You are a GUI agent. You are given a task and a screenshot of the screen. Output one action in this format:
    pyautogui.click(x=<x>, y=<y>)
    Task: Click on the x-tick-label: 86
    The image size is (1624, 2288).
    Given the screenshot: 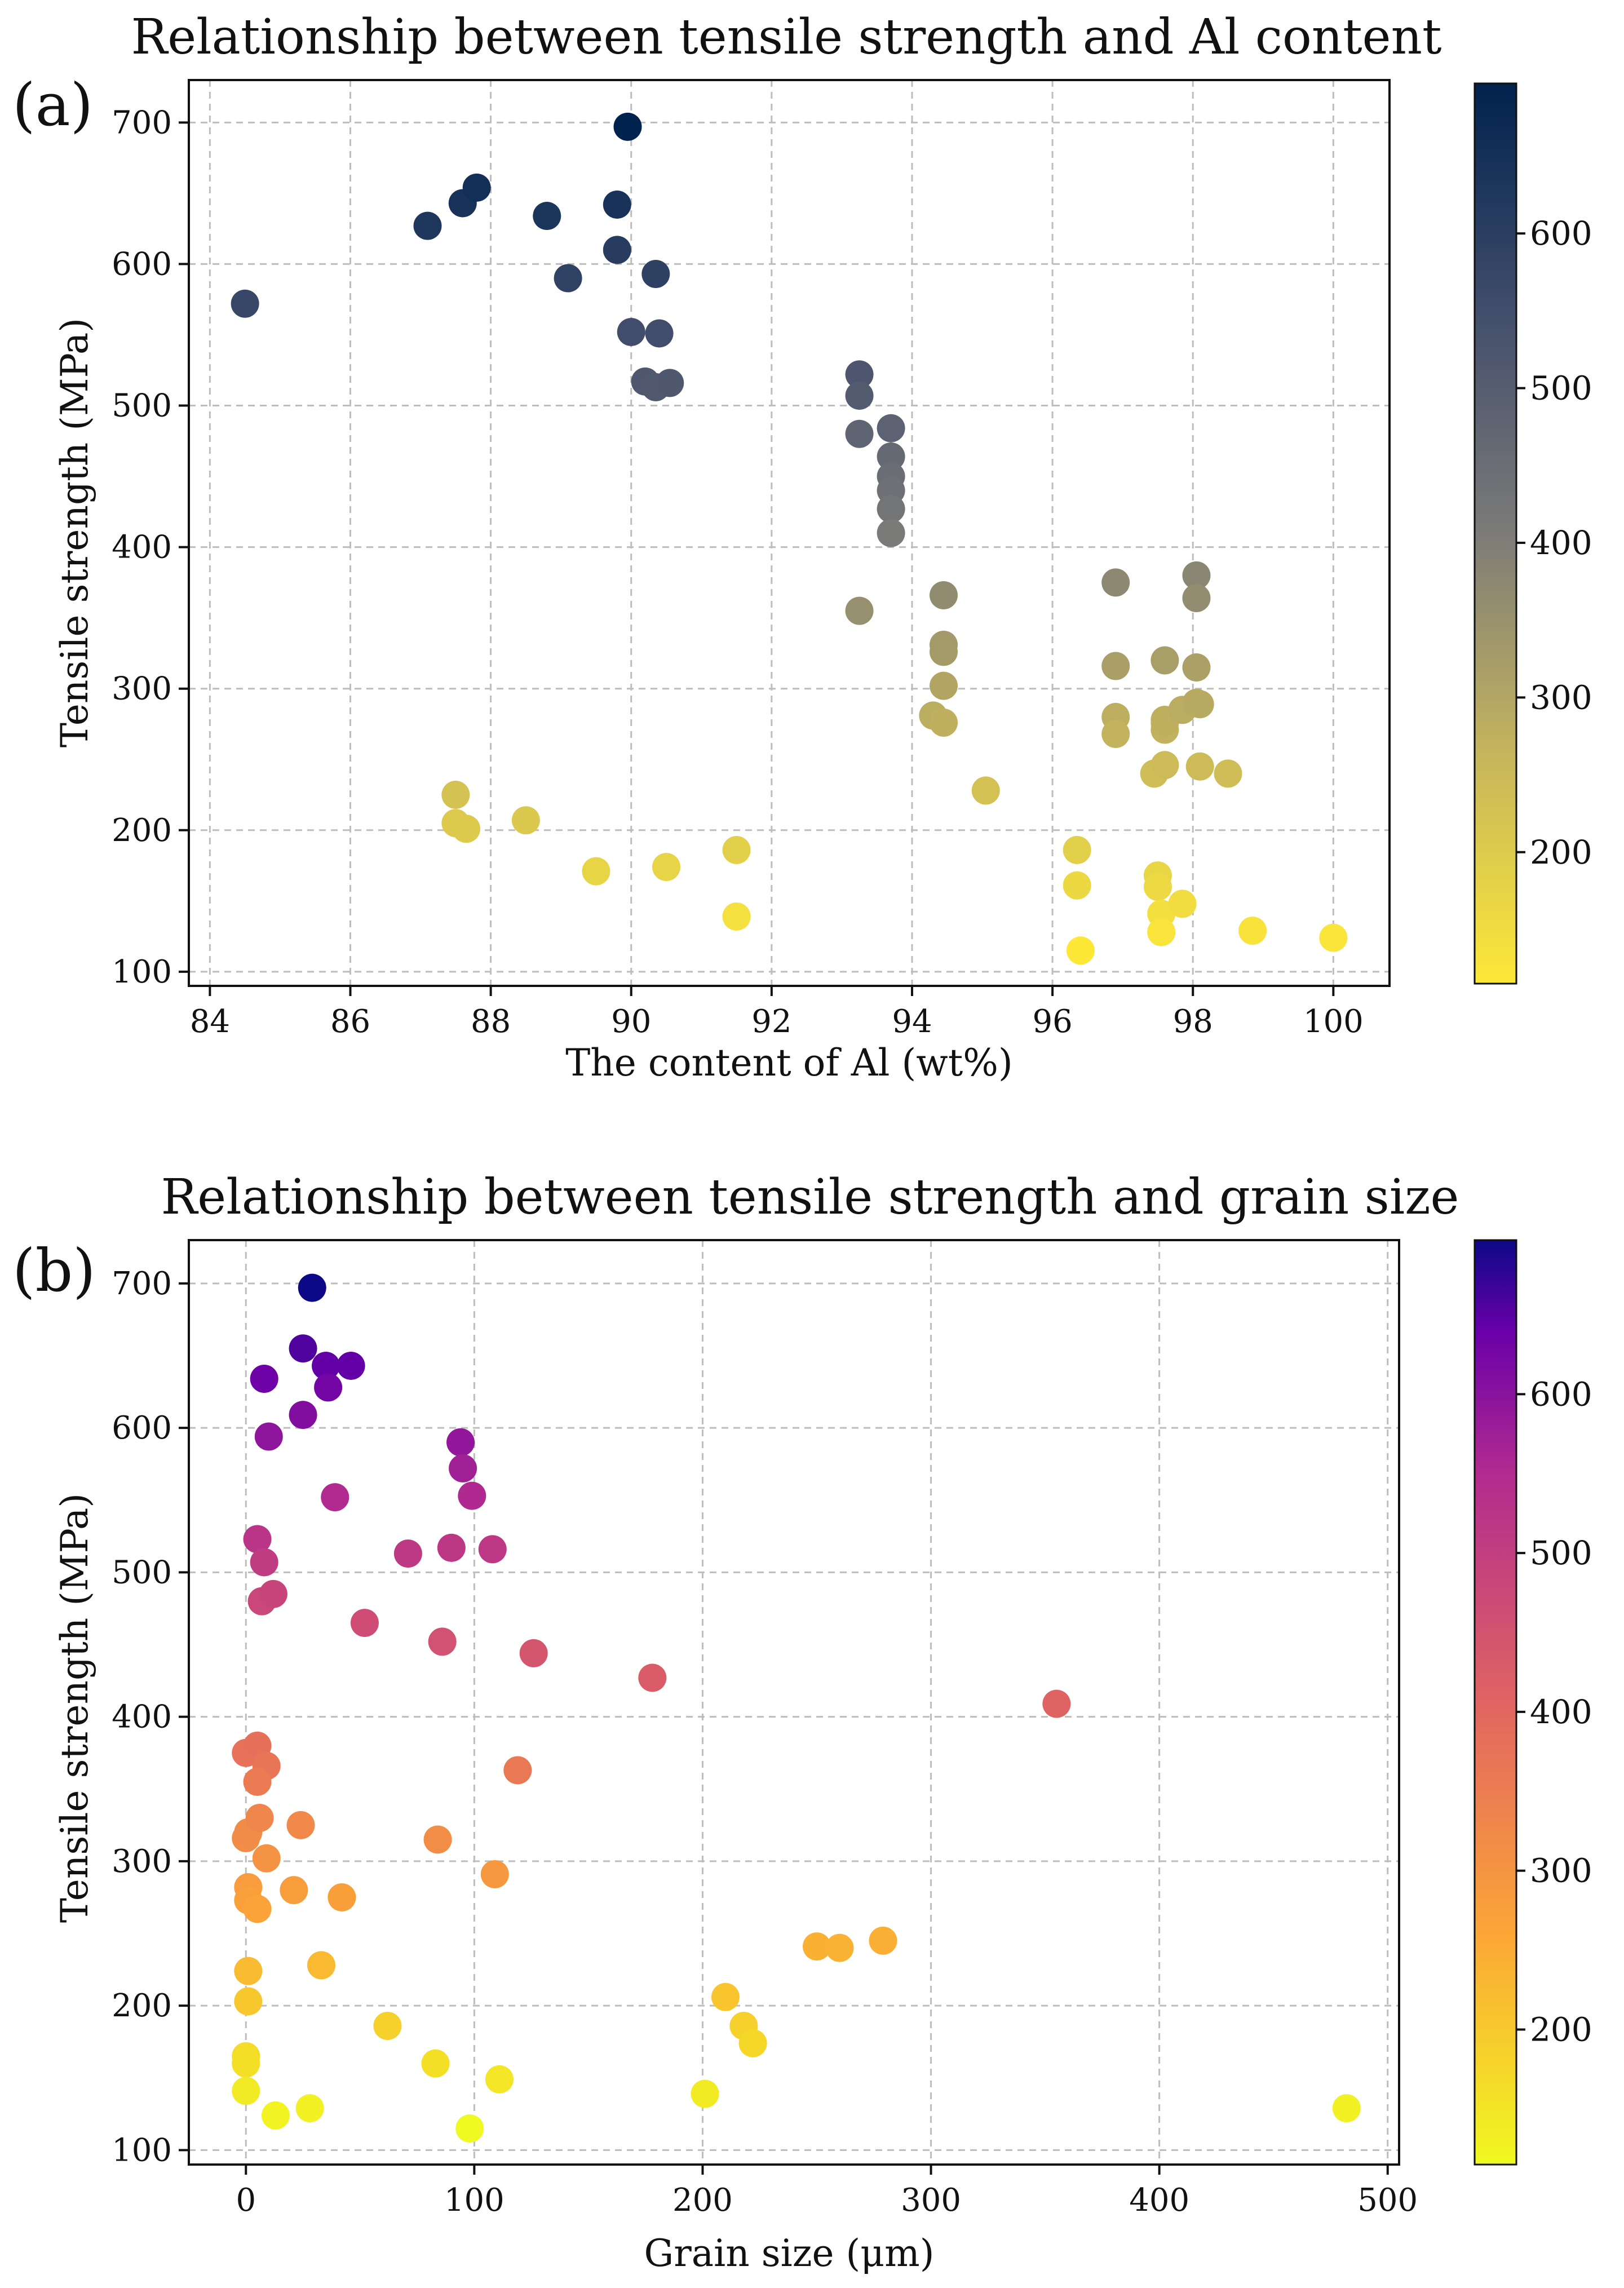 What is the action you would take?
    pyautogui.click(x=350, y=1021)
    